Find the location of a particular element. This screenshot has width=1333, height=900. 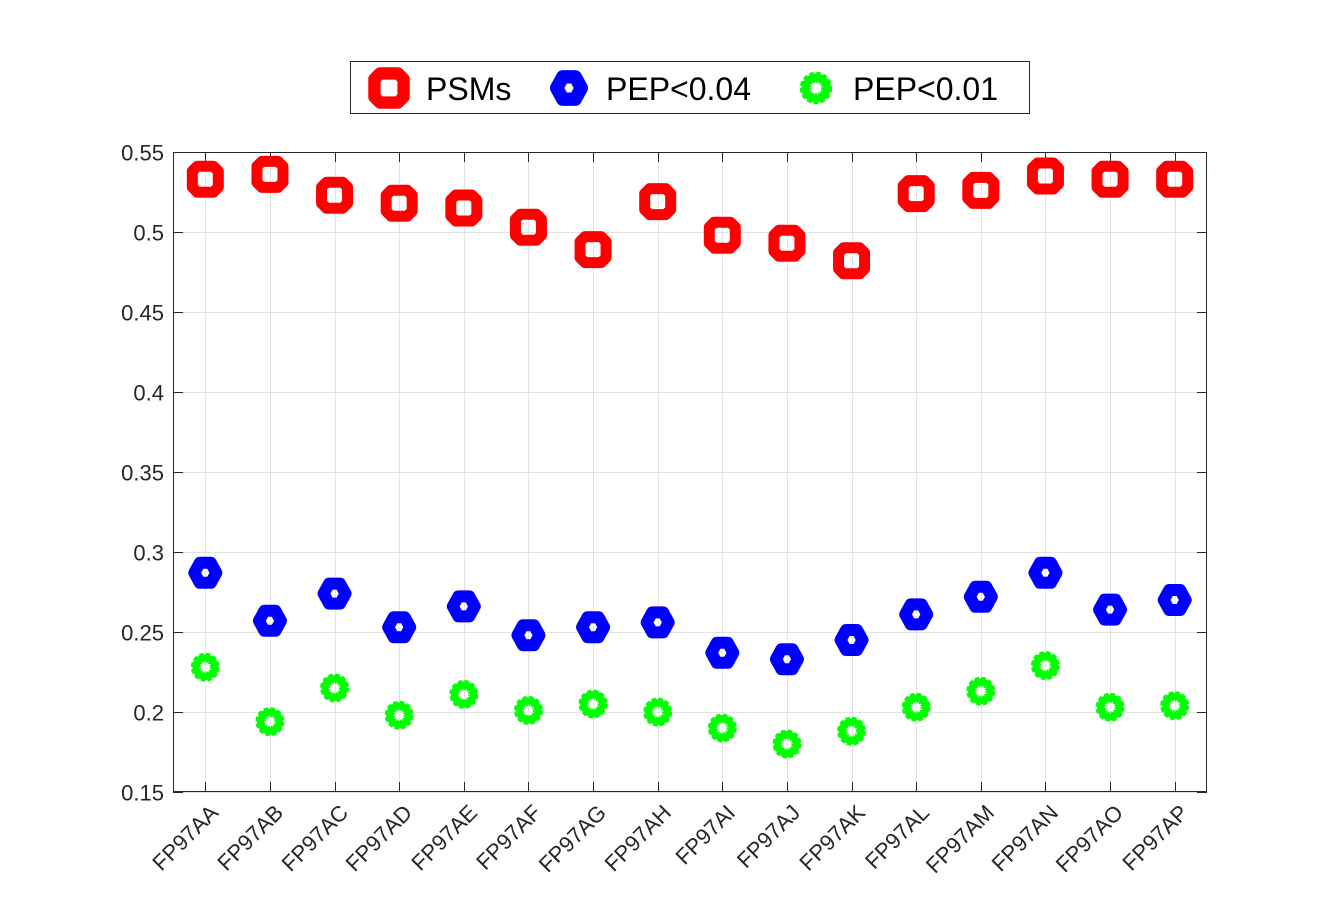

y-tick-label: 0.3 is located at coordinates (148, 553).